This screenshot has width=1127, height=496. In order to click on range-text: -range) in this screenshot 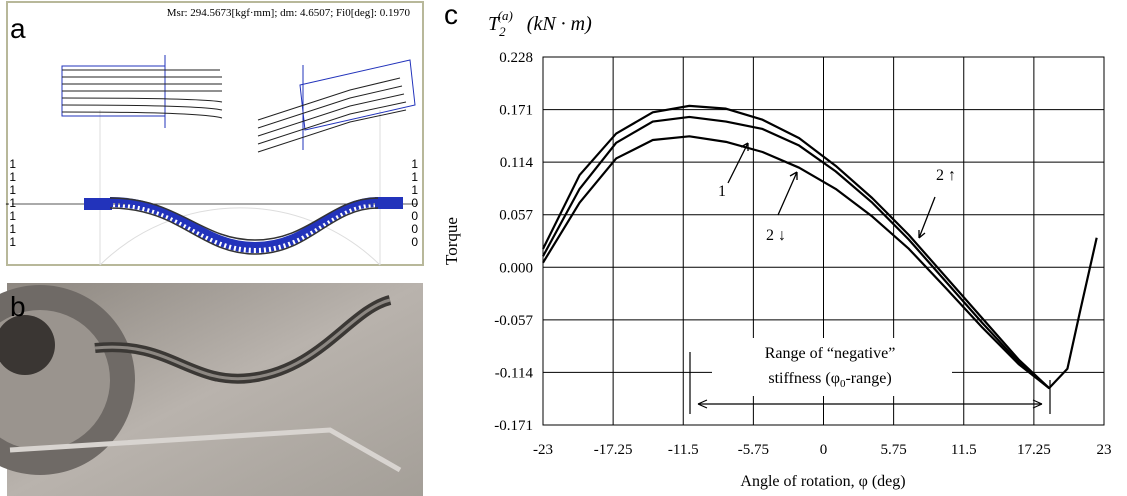, I will do `click(868, 378)`.